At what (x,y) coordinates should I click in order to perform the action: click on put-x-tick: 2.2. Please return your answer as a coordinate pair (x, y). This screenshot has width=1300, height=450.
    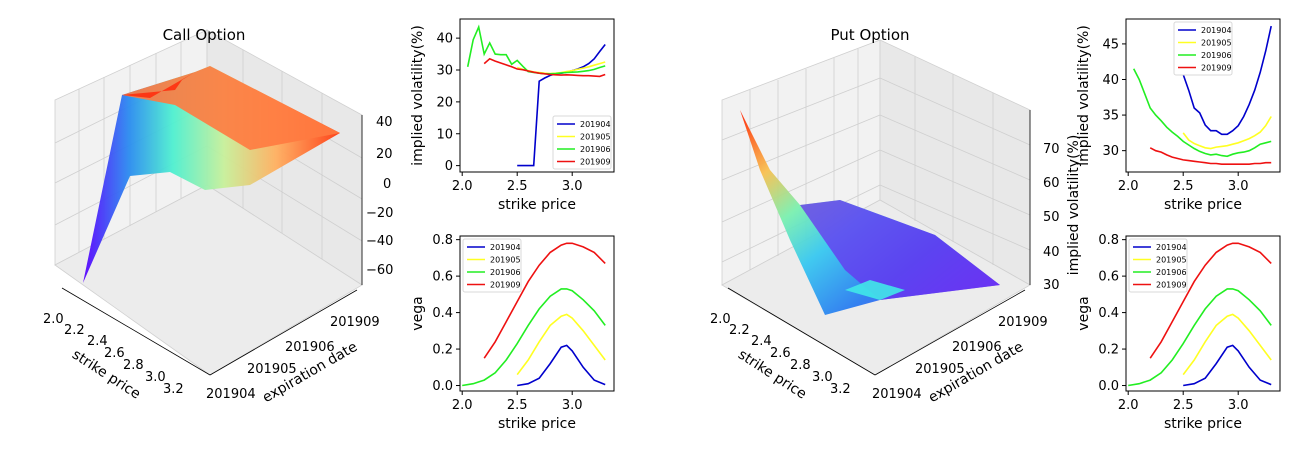
    Looking at the image, I should click on (739, 330).